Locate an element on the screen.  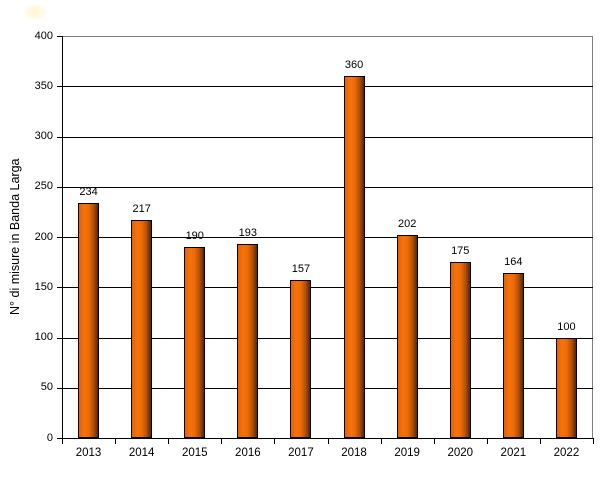
x-tick-label: 2020 is located at coordinates (460, 453).